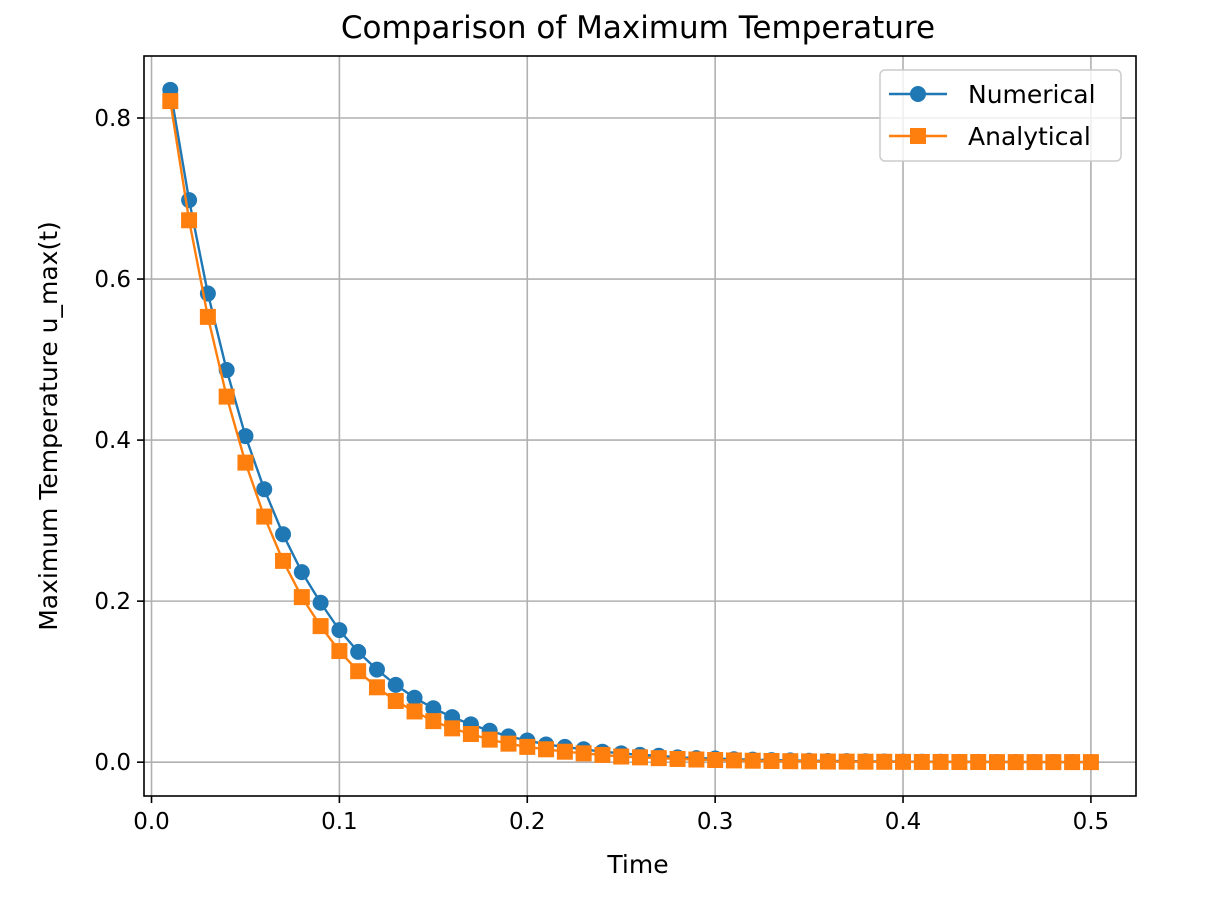  What do you see at coordinates (527, 822) in the screenshot?
I see `x-tick-label: 0.2` at bounding box center [527, 822].